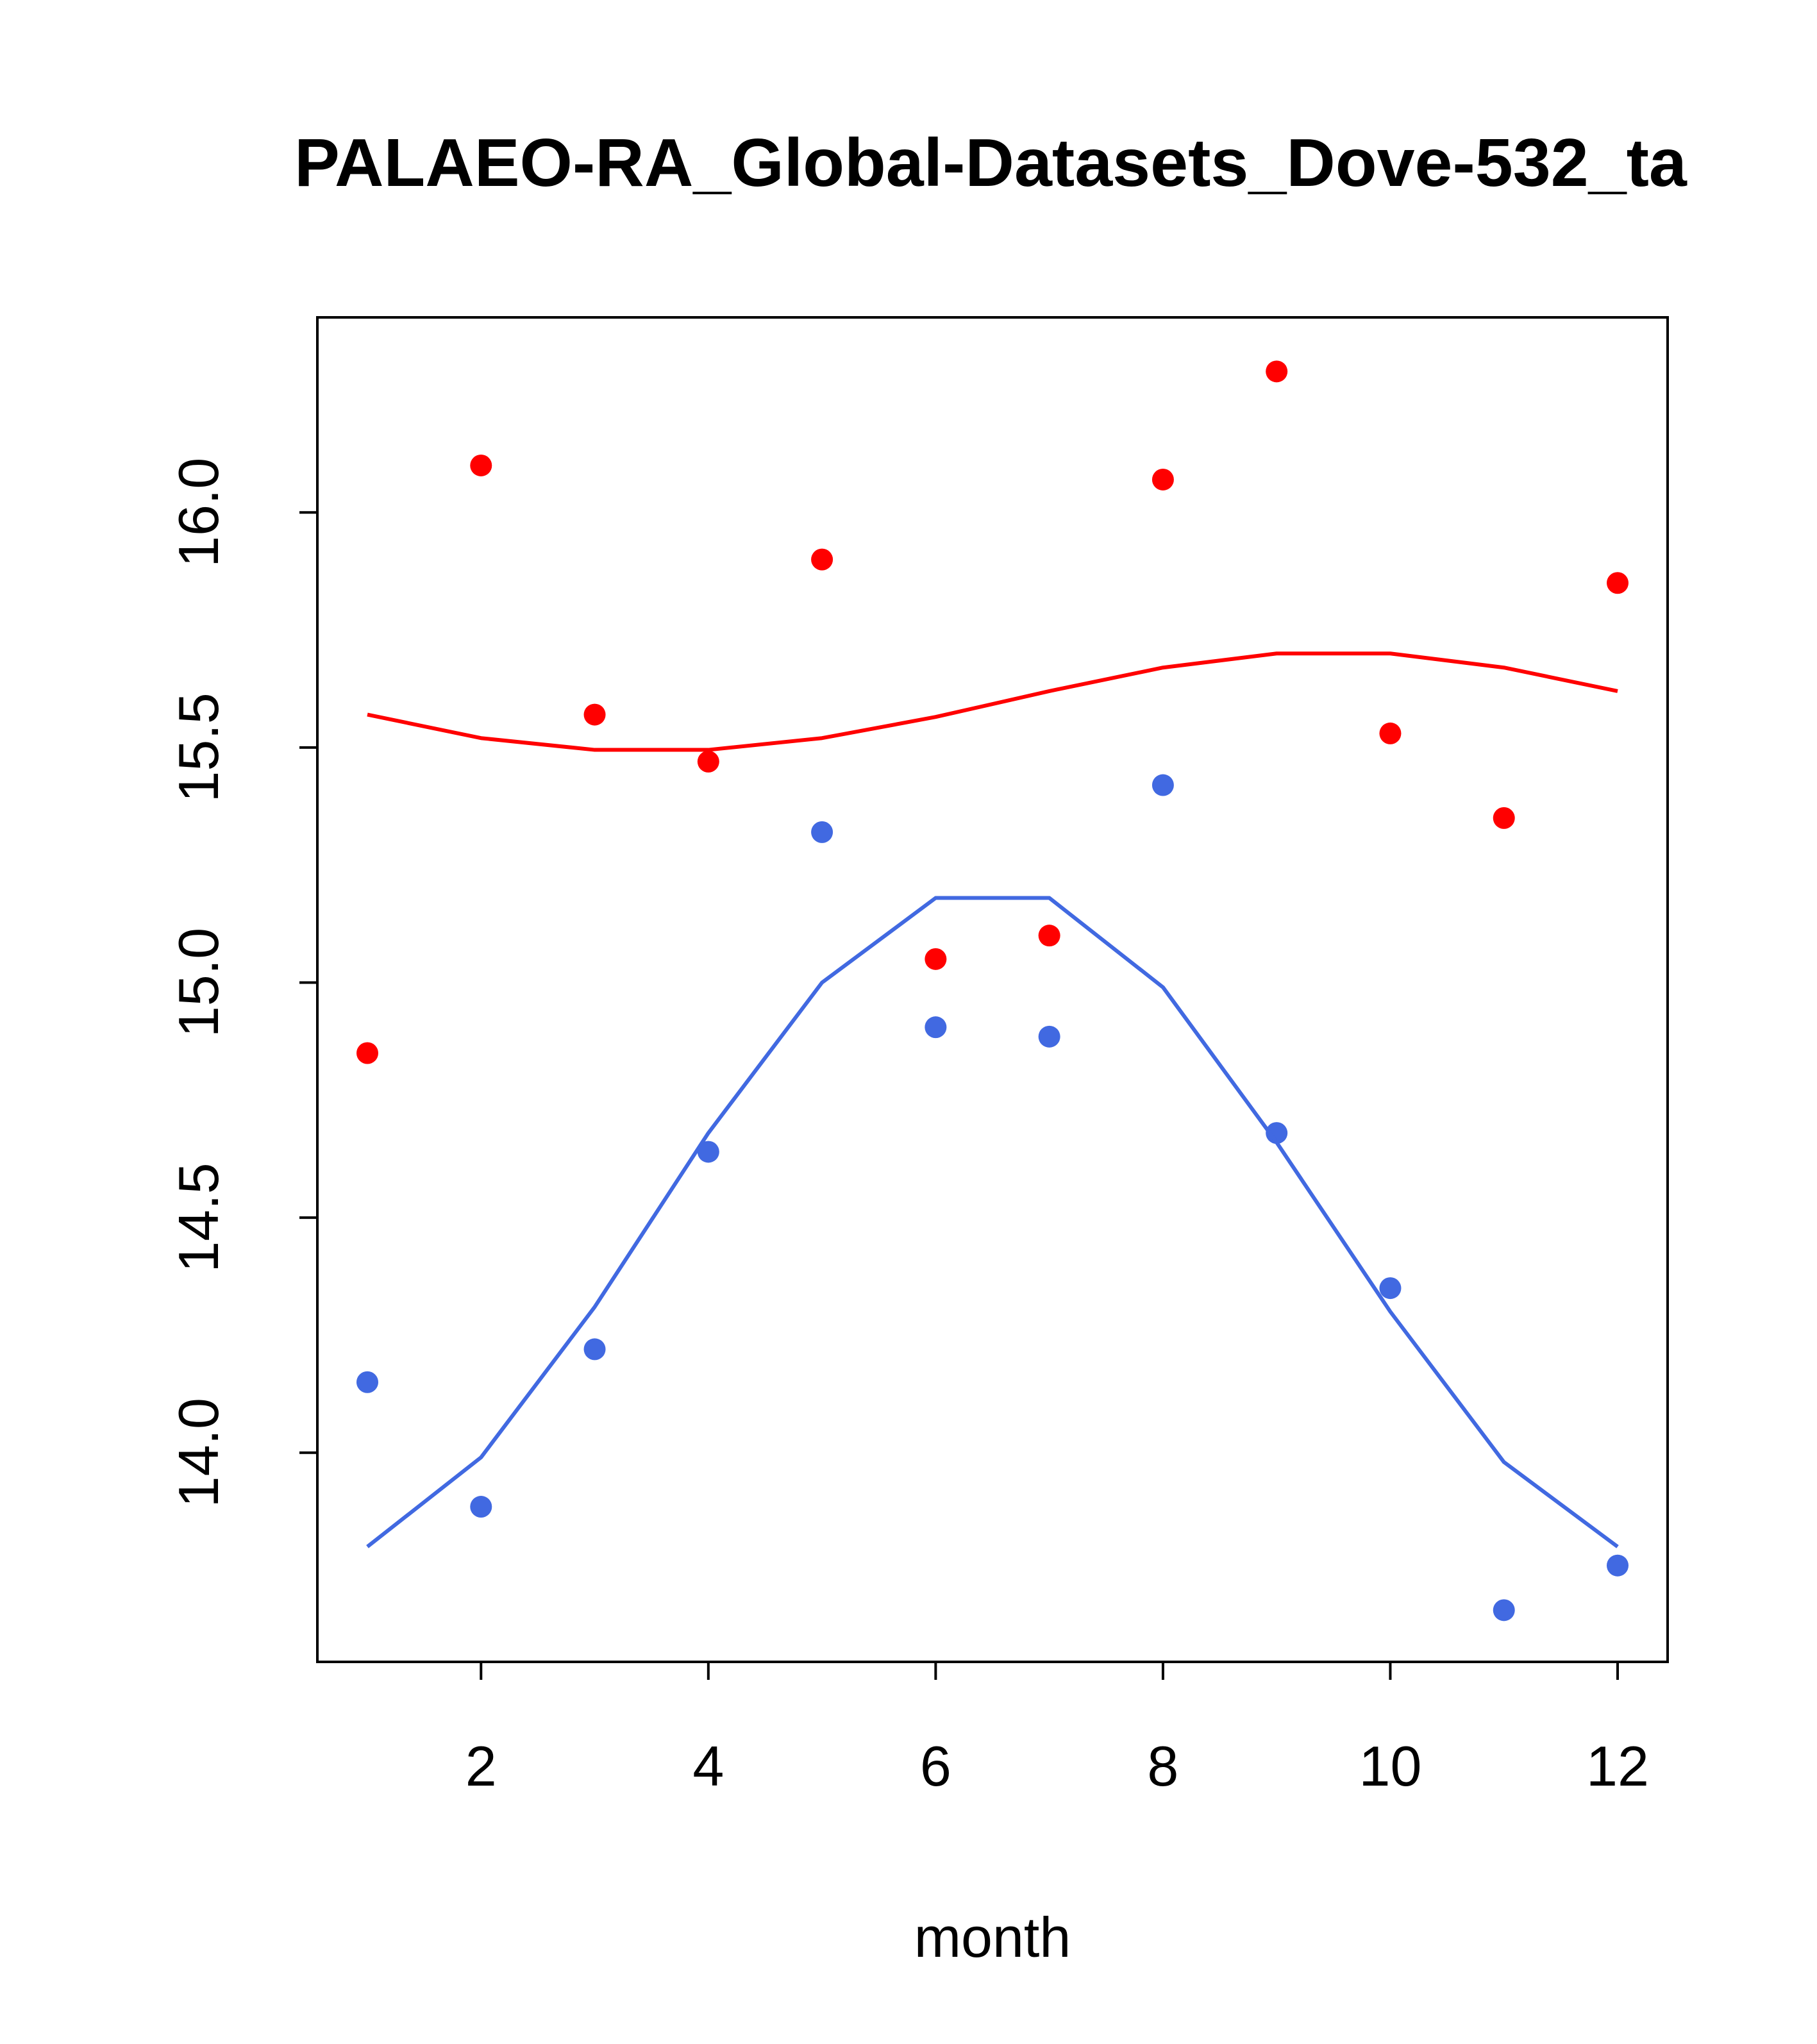 The image size is (1817, 2044). What do you see at coordinates (1163, 1766) in the screenshot?
I see `x-tick-label-8: 8` at bounding box center [1163, 1766].